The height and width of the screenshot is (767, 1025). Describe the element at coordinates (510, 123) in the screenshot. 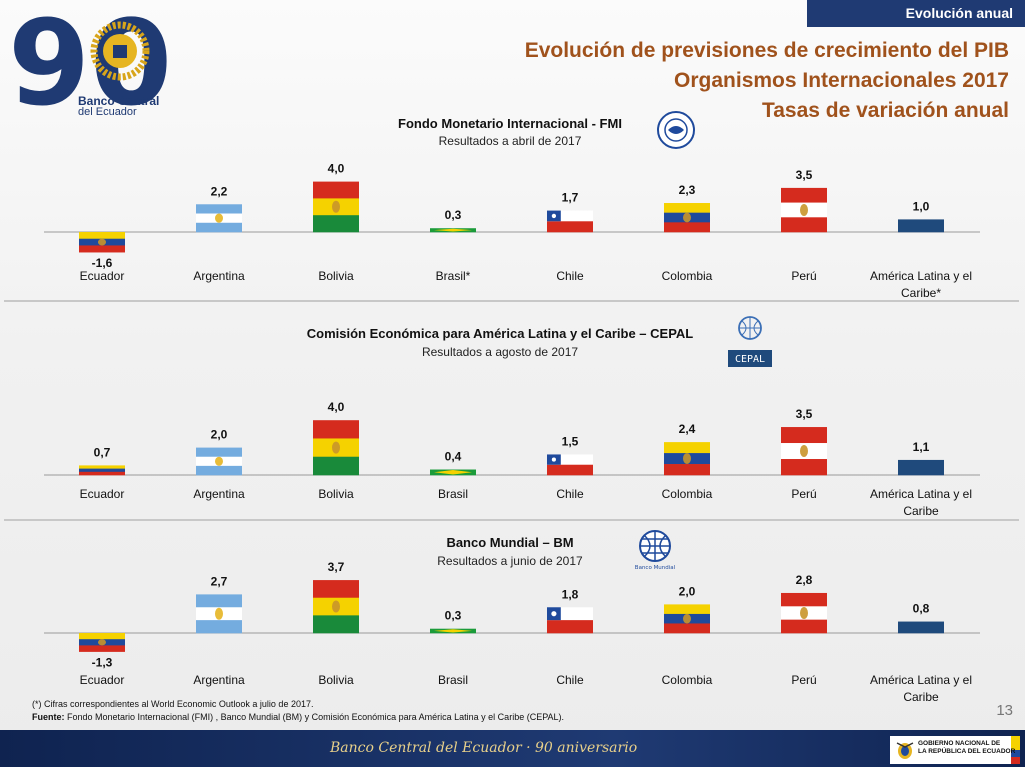

I see `fmi-title: Fondo Monetario Internacional - FMI` at that location.